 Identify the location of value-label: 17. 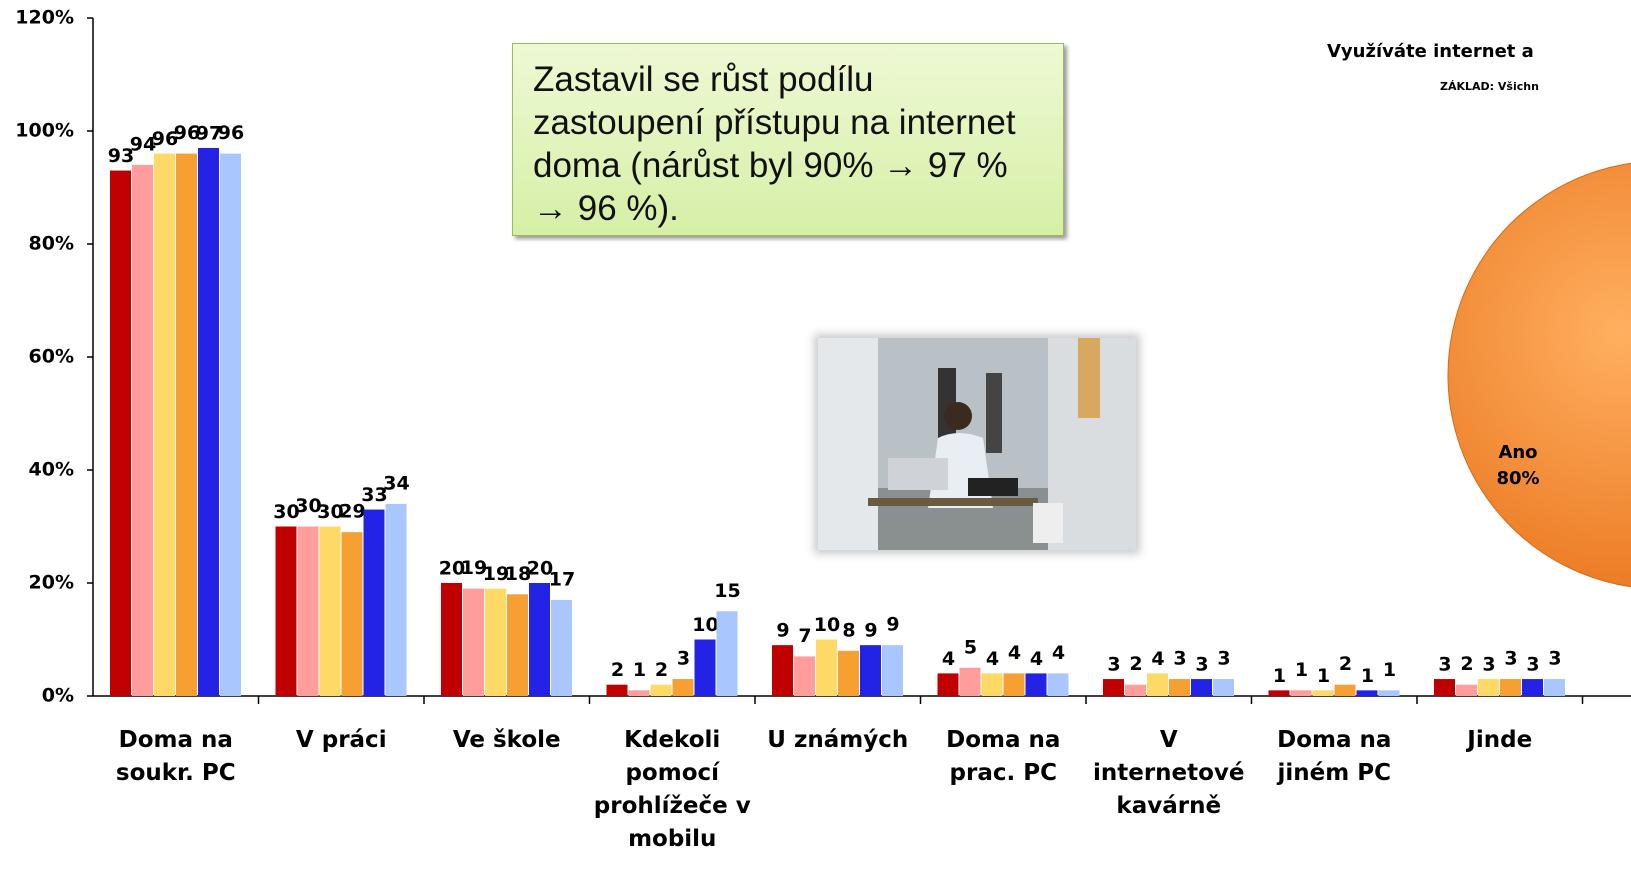
(562, 579).